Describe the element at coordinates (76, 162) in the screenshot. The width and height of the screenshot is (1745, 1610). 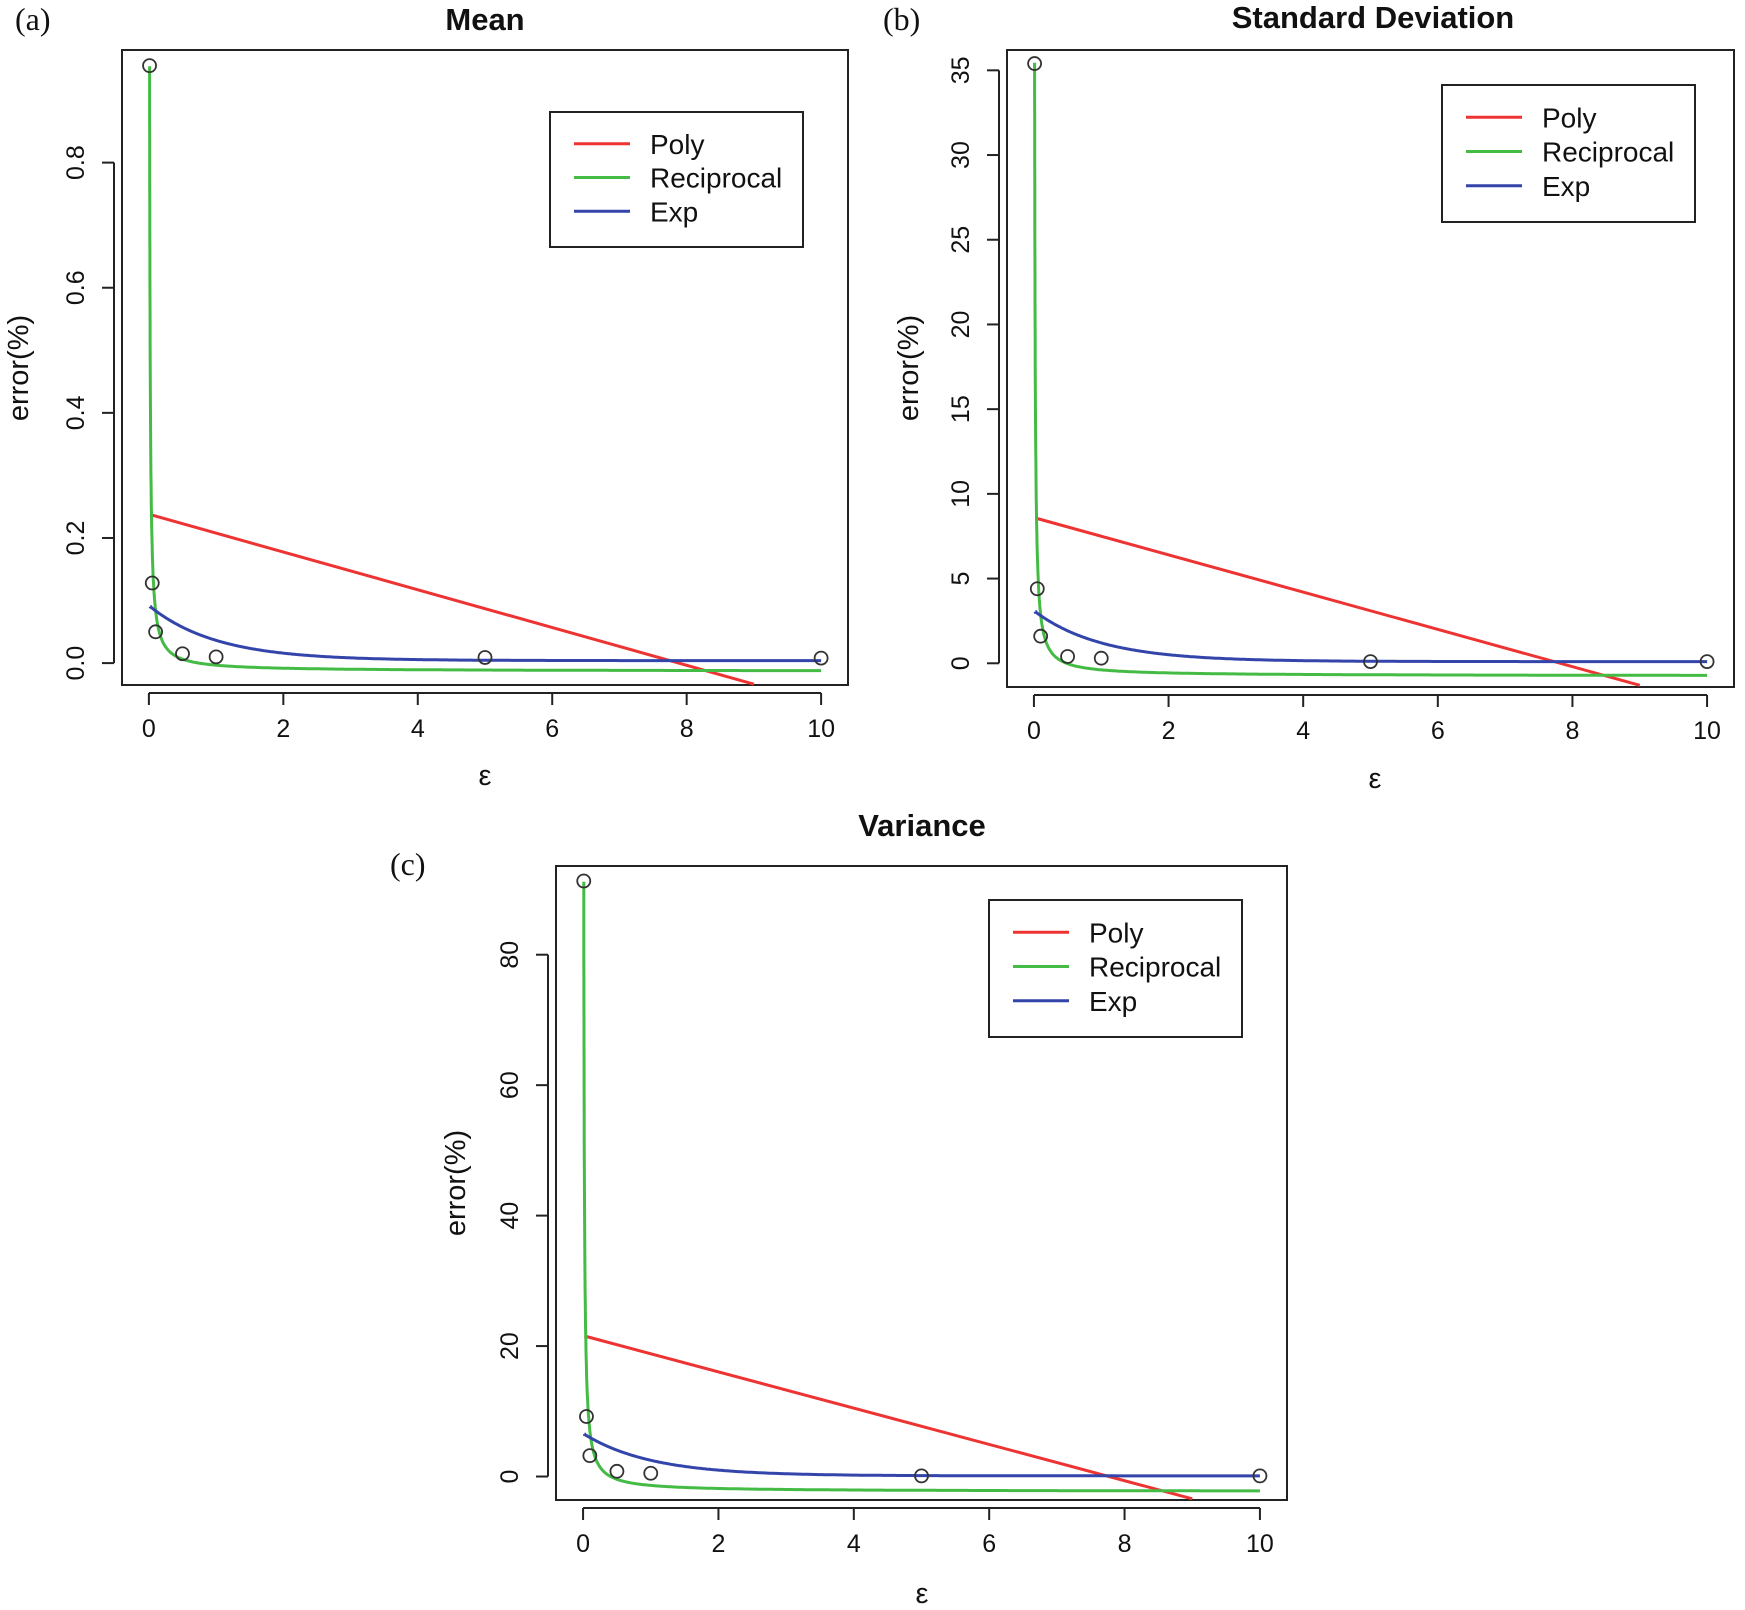
I see `y-tick-label: 0.8` at that location.